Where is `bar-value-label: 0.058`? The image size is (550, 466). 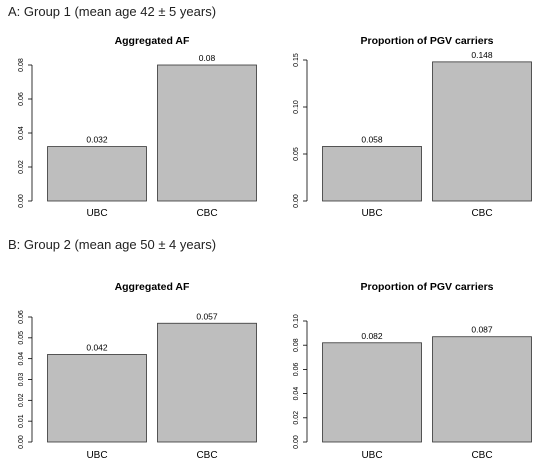 bar-value-label: 0.058 is located at coordinates (372, 139).